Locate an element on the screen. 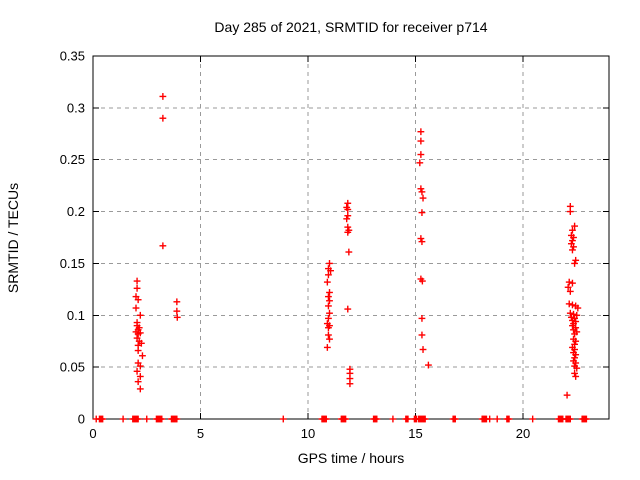 This screenshot has width=640, height=480. x-tick-label: 5 is located at coordinates (200, 433).